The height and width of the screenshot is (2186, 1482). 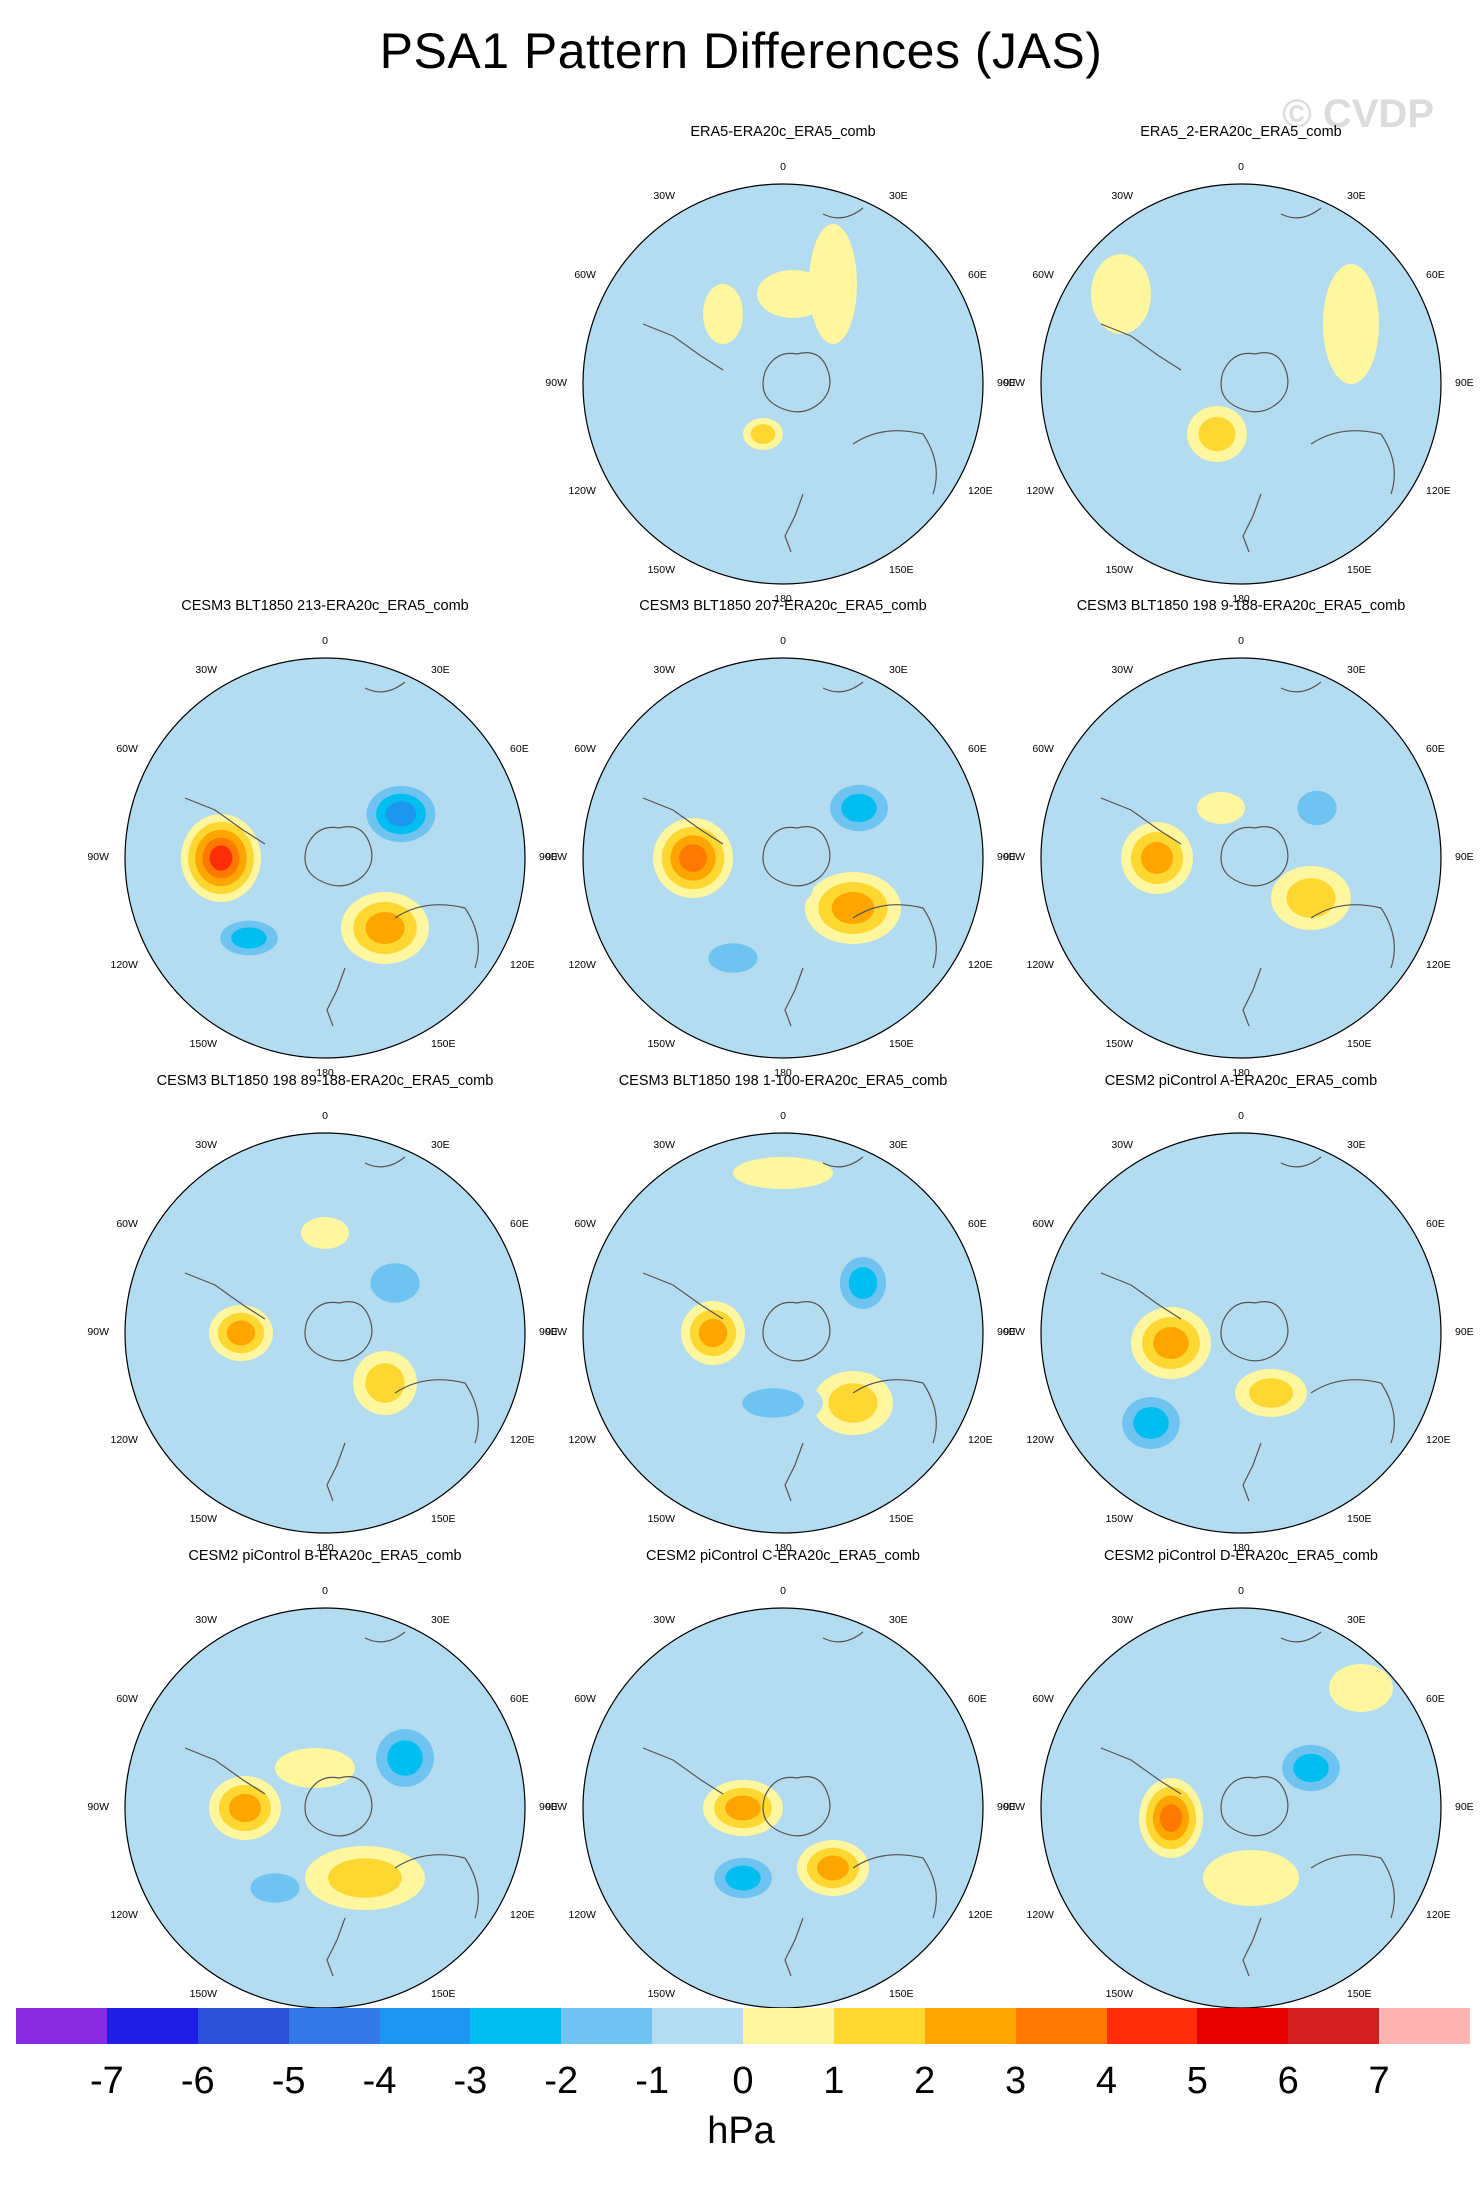 What do you see at coordinates (834, 2081) in the screenshot?
I see `colorbar-tick-label: 1` at bounding box center [834, 2081].